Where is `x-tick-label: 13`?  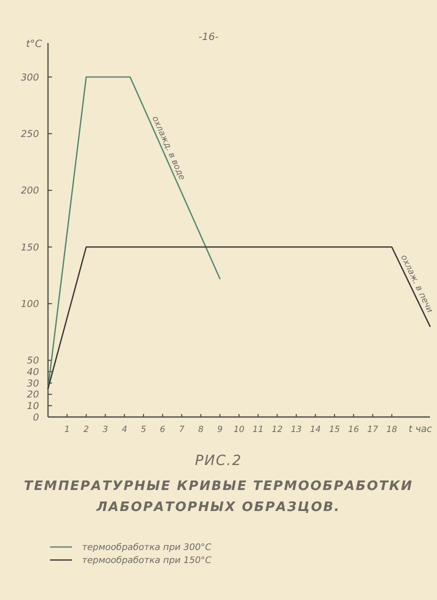 x-tick-label: 13 is located at coordinates (296, 430).